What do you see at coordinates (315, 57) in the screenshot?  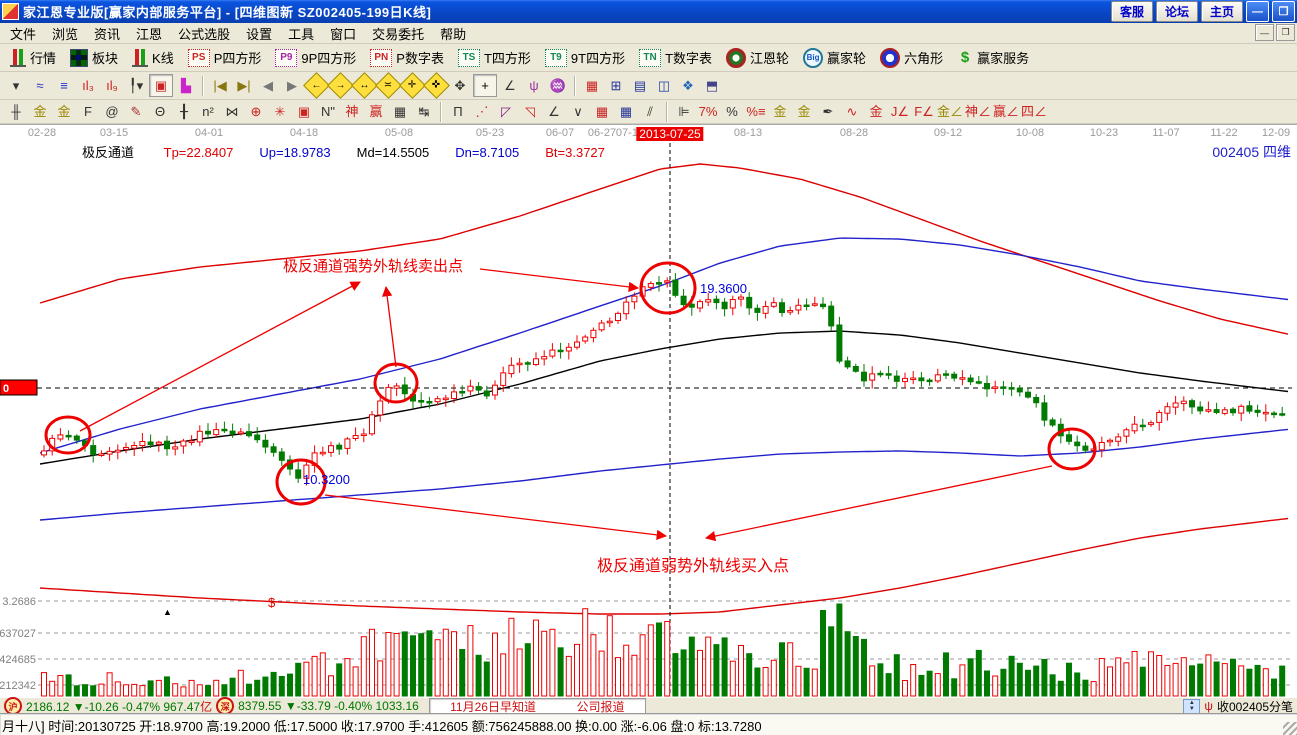 I see `toolbar-button-9P四方形: P9 9P四方形` at bounding box center [315, 57].